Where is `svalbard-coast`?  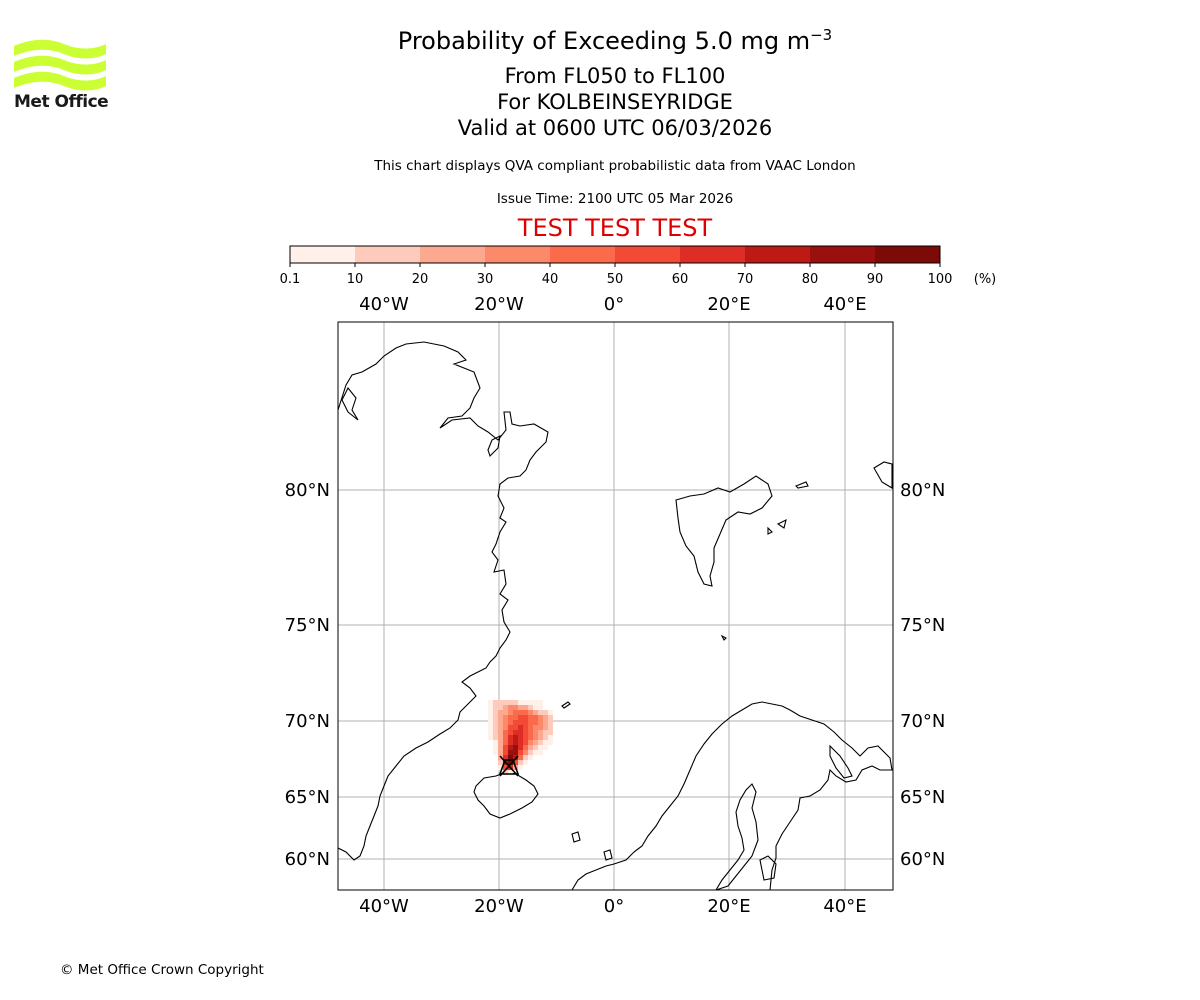
svalbard-coast is located at coordinates (724, 531).